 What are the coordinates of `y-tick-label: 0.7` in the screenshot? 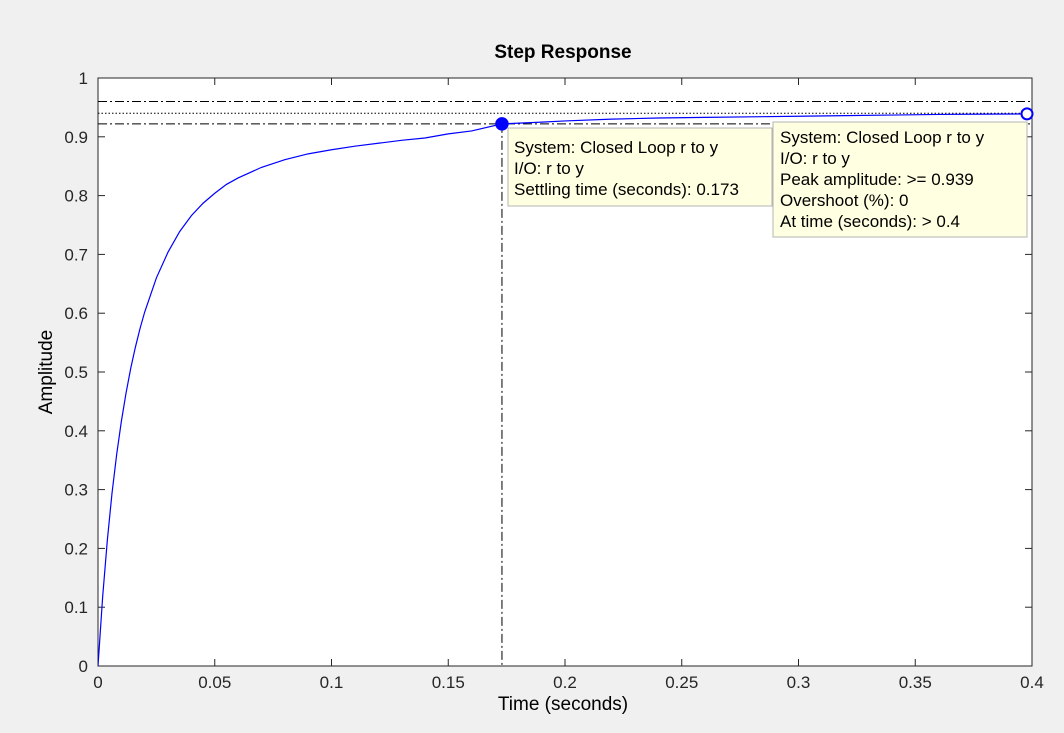 It's located at (76, 254).